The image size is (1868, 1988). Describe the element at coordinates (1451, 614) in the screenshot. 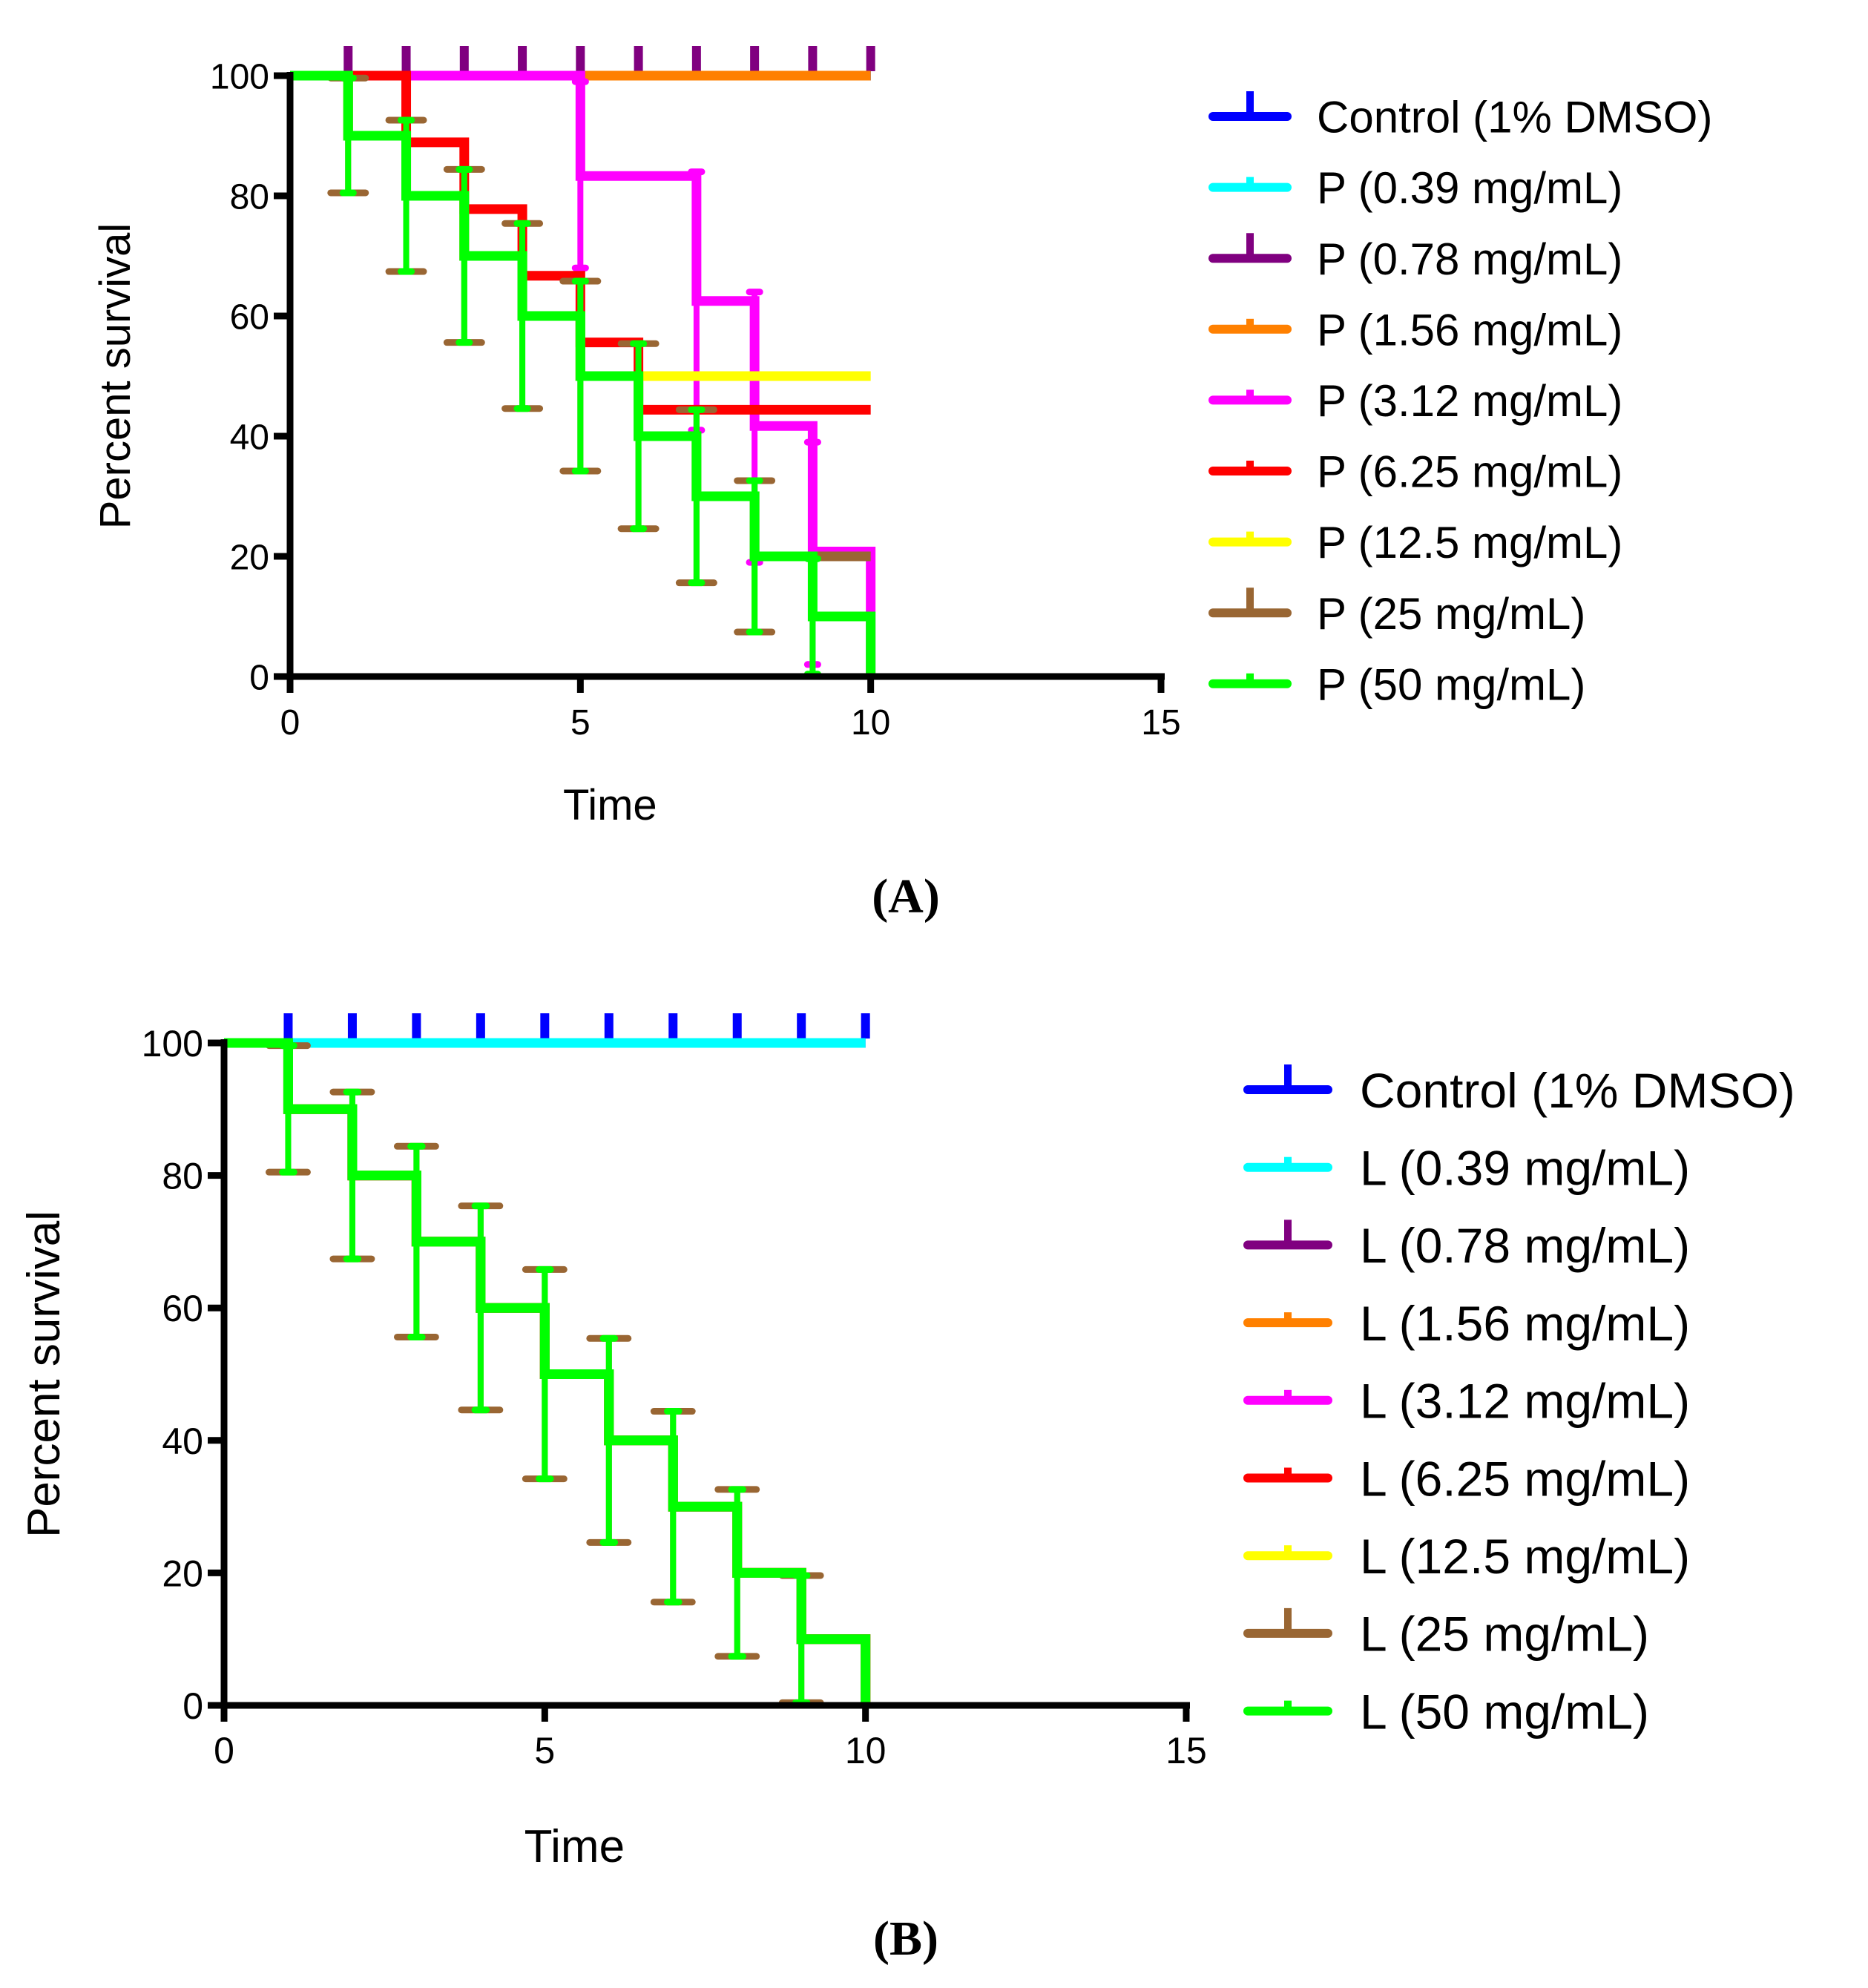

I see `legend-label: P (25 mg/mL)` at that location.